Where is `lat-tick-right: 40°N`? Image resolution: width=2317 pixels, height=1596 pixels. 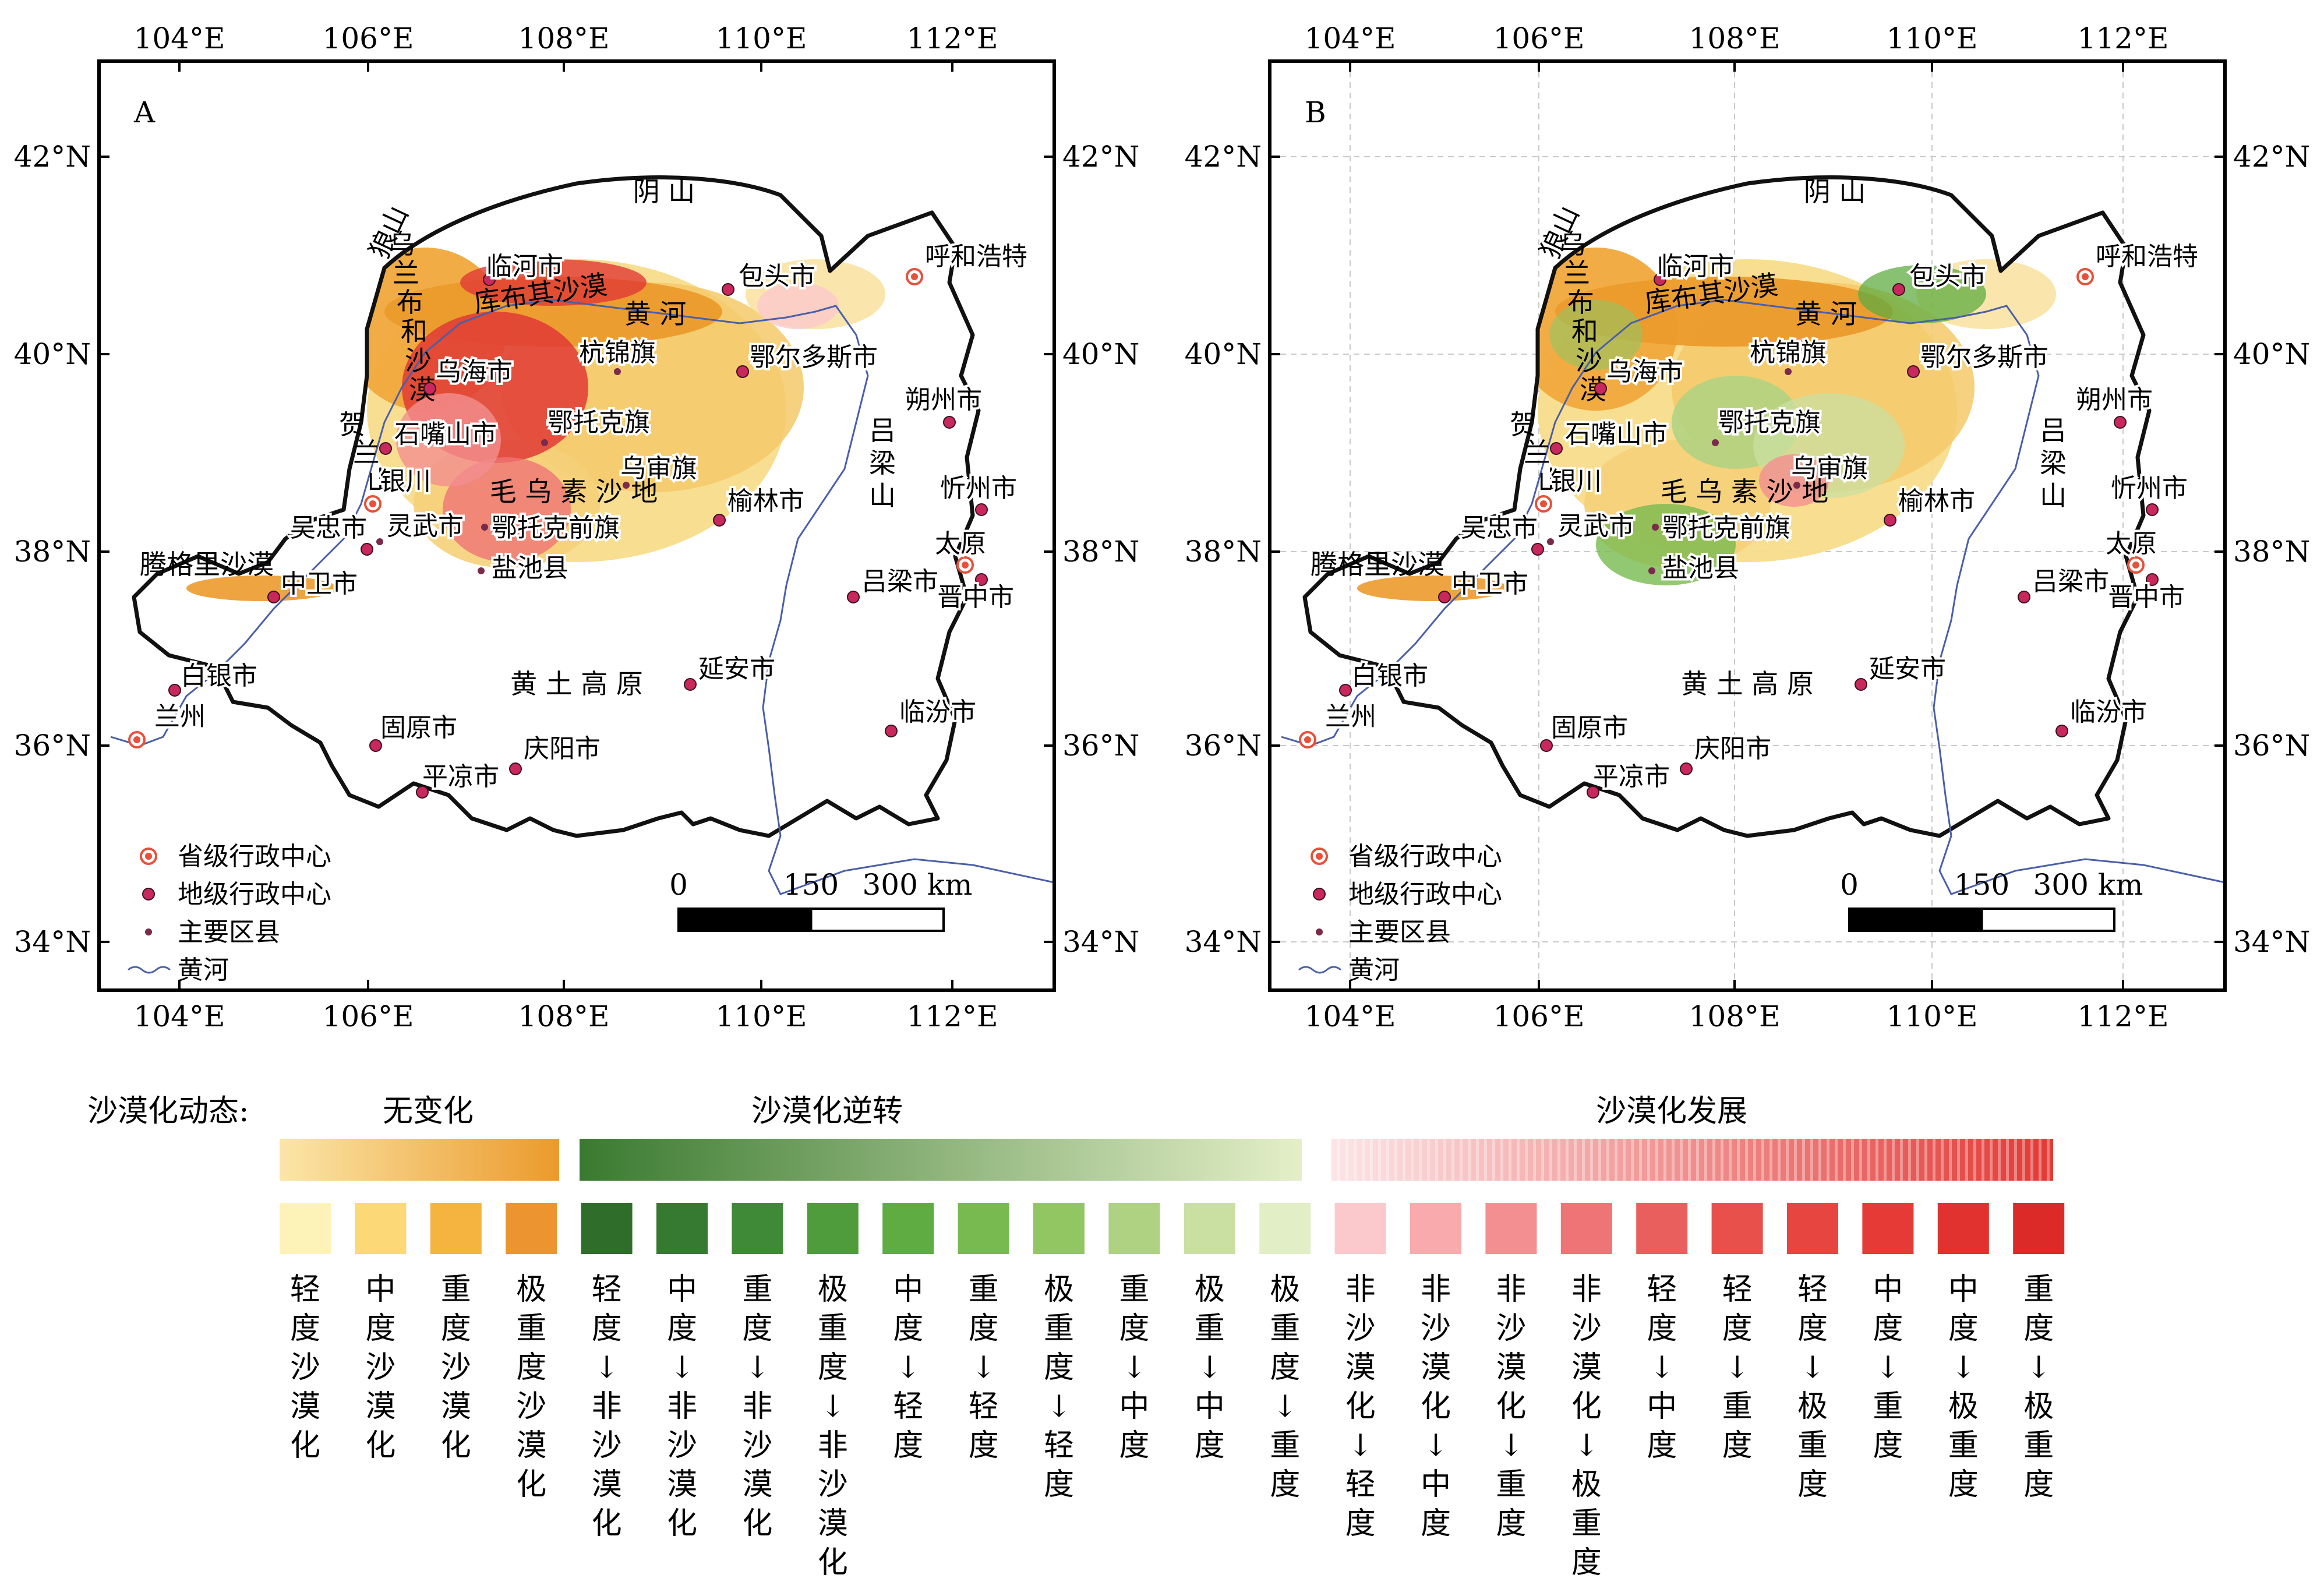
lat-tick-right: 40°N is located at coordinates (2272, 354).